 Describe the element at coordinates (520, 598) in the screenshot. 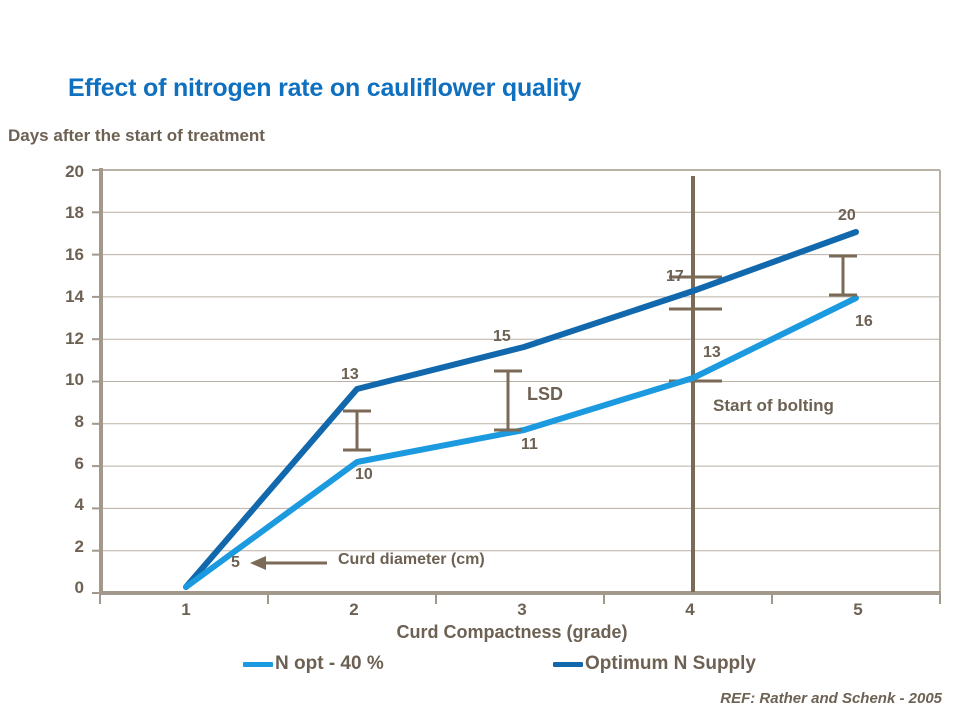

I see `x-tick-marks` at that location.